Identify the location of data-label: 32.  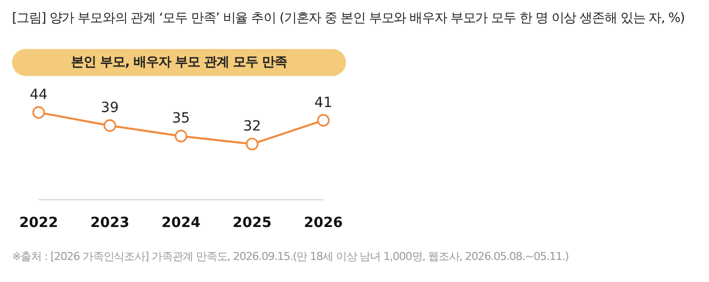
(252, 126).